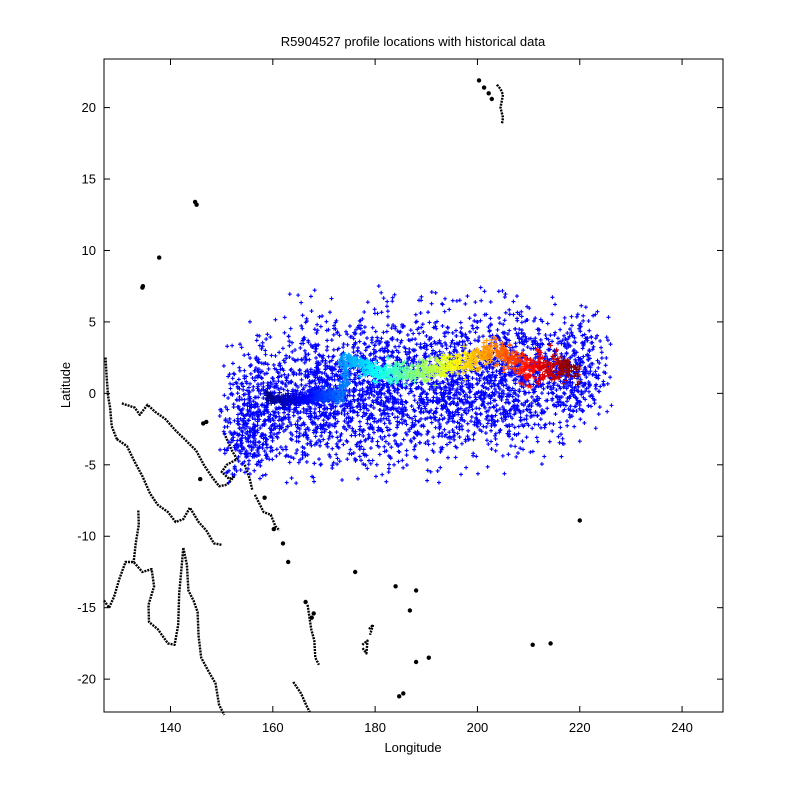 The height and width of the screenshot is (800, 800). What do you see at coordinates (90, 464) in the screenshot?
I see `y-tick-label: -5` at bounding box center [90, 464].